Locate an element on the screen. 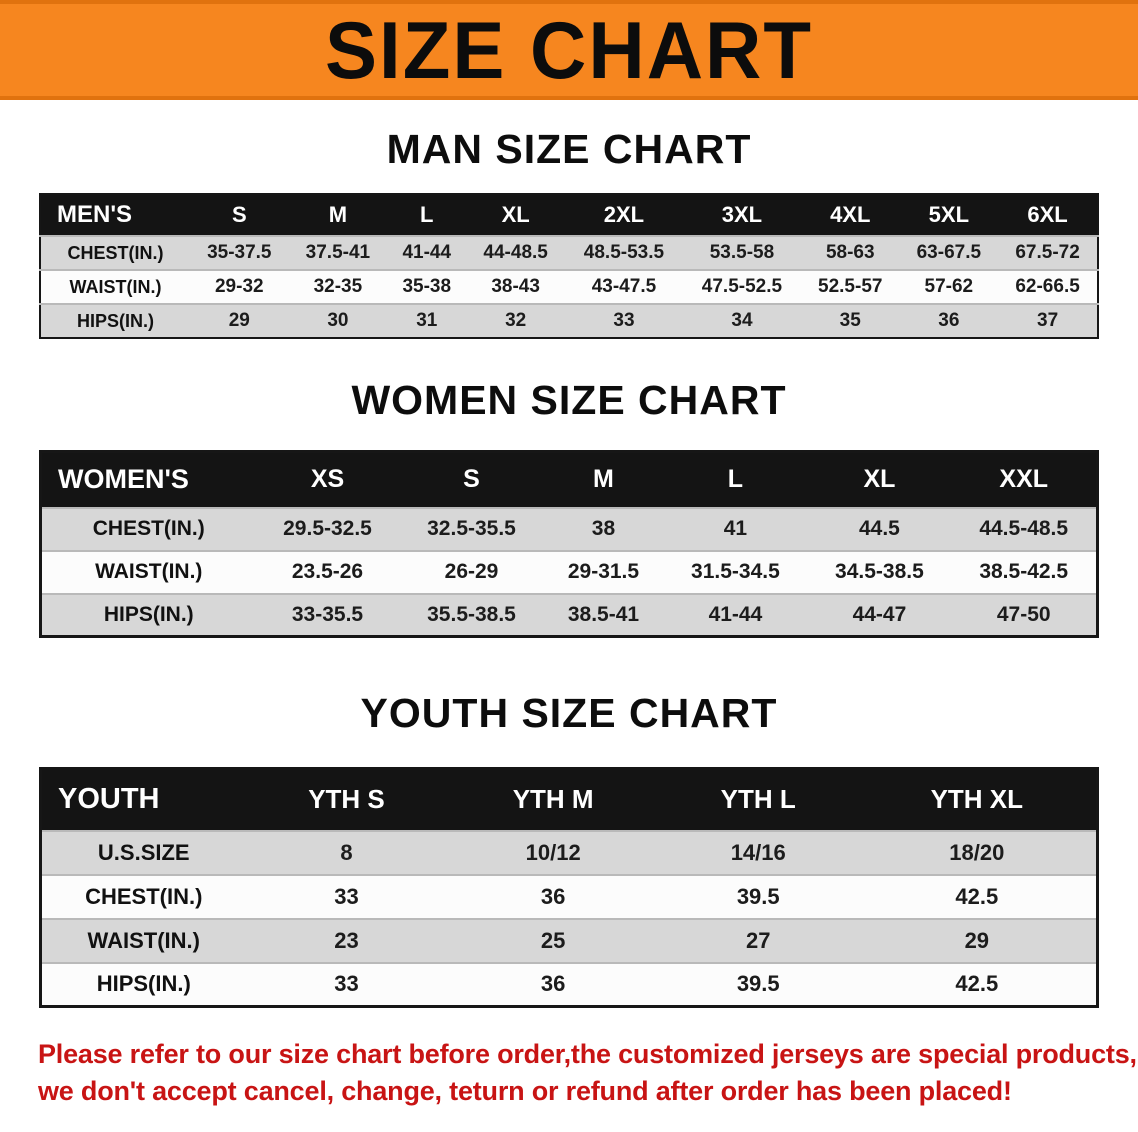 This screenshot has height=1132, width=1138. table-row: U.S.SIZE 8 10/12 14/16 18/20 is located at coordinates (569, 852).